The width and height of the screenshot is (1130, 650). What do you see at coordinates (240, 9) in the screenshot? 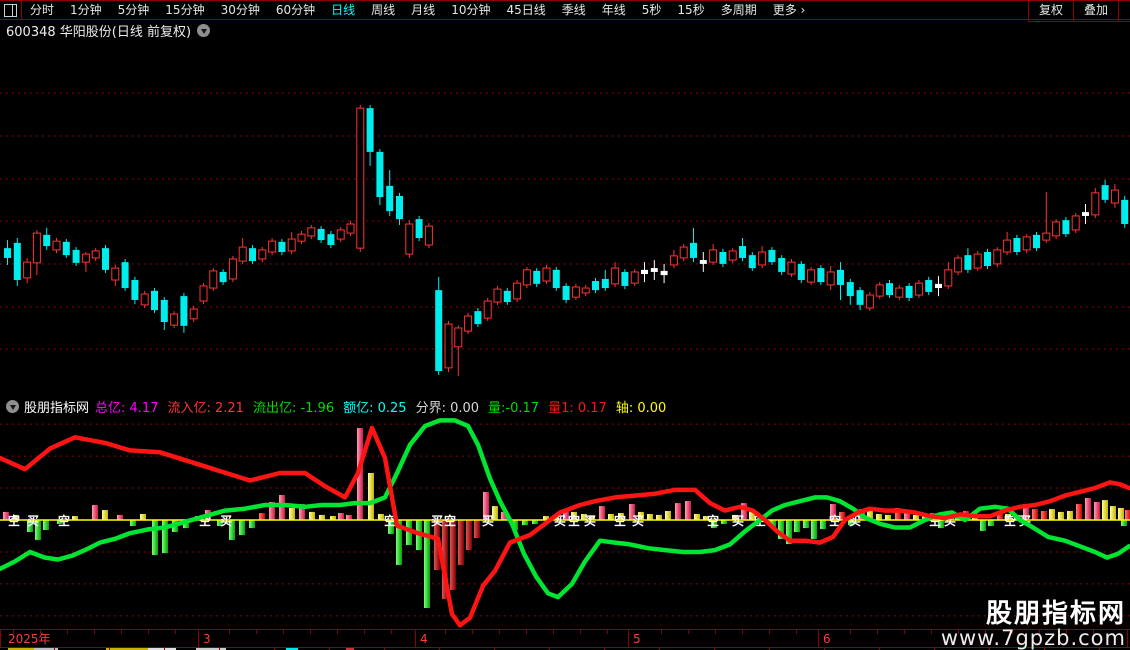
I see `period-tab: 30分钟` at bounding box center [240, 9].